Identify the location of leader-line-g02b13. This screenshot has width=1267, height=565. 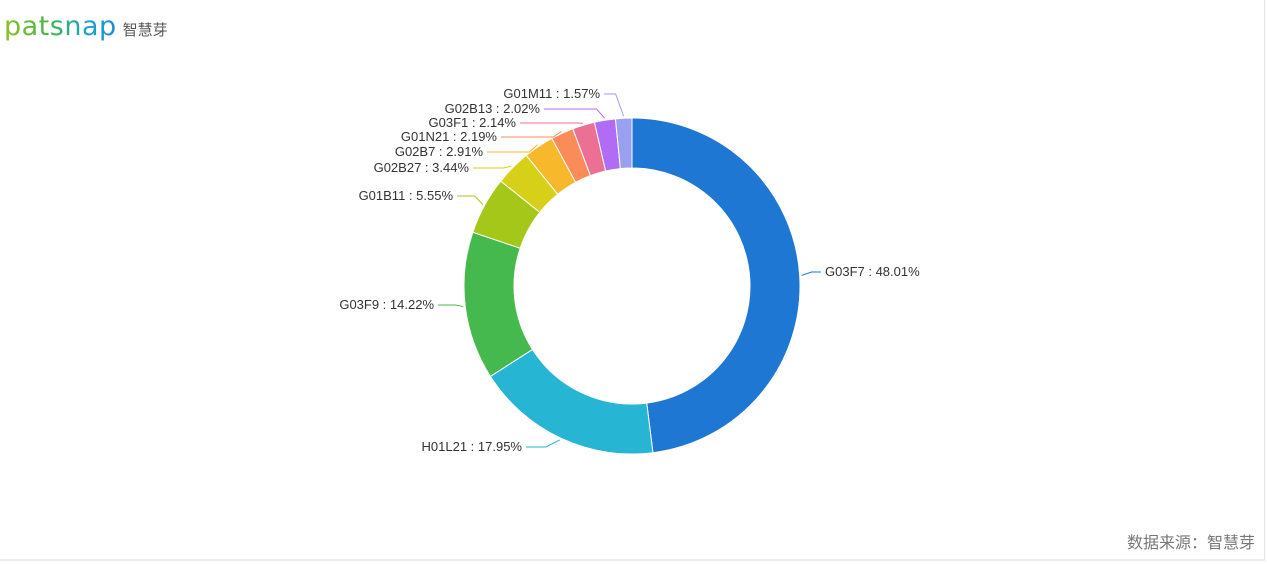
(574, 113).